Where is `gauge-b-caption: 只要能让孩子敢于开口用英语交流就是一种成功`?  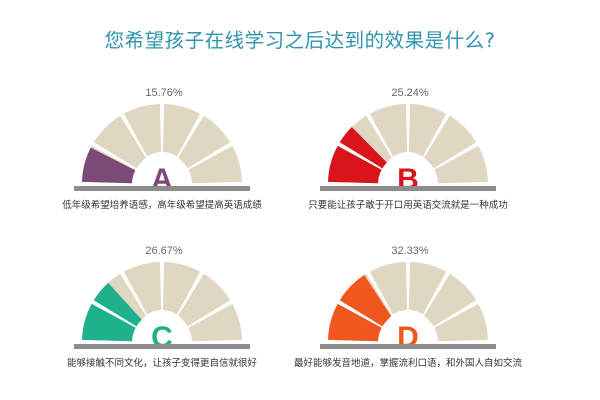 gauge-b-caption: 只要能让孩子敢于开口用英语交流就是一种成功 is located at coordinates (408, 205).